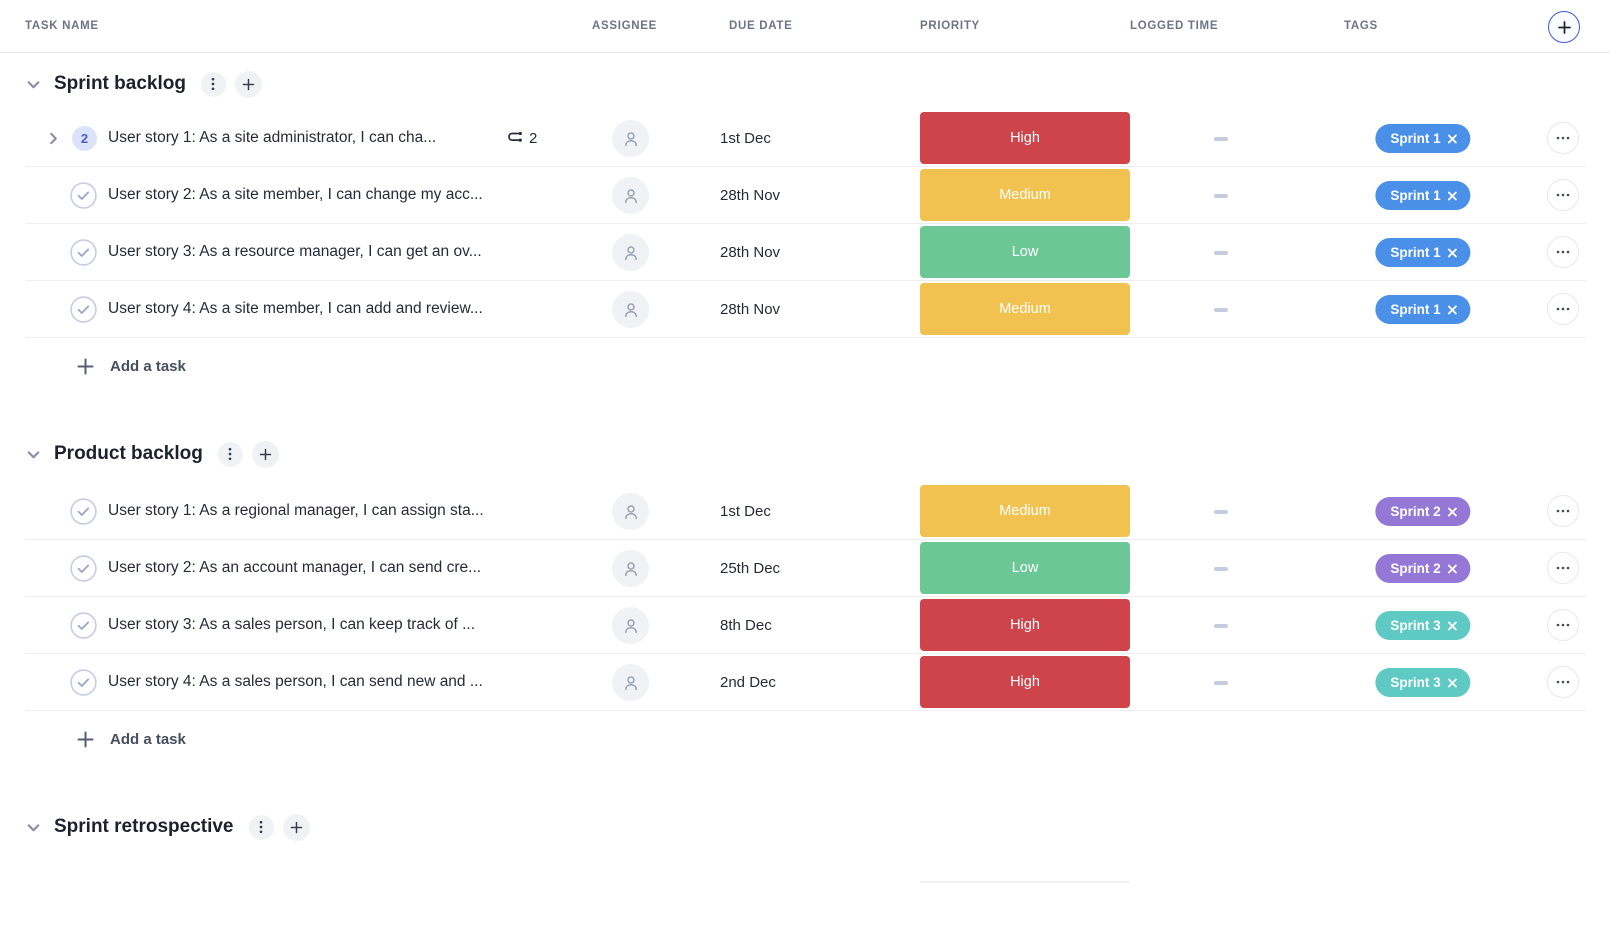 The width and height of the screenshot is (1610, 926). Describe the element at coordinates (748, 682) in the screenshot. I see `due-date: 2nd Dec` at that location.